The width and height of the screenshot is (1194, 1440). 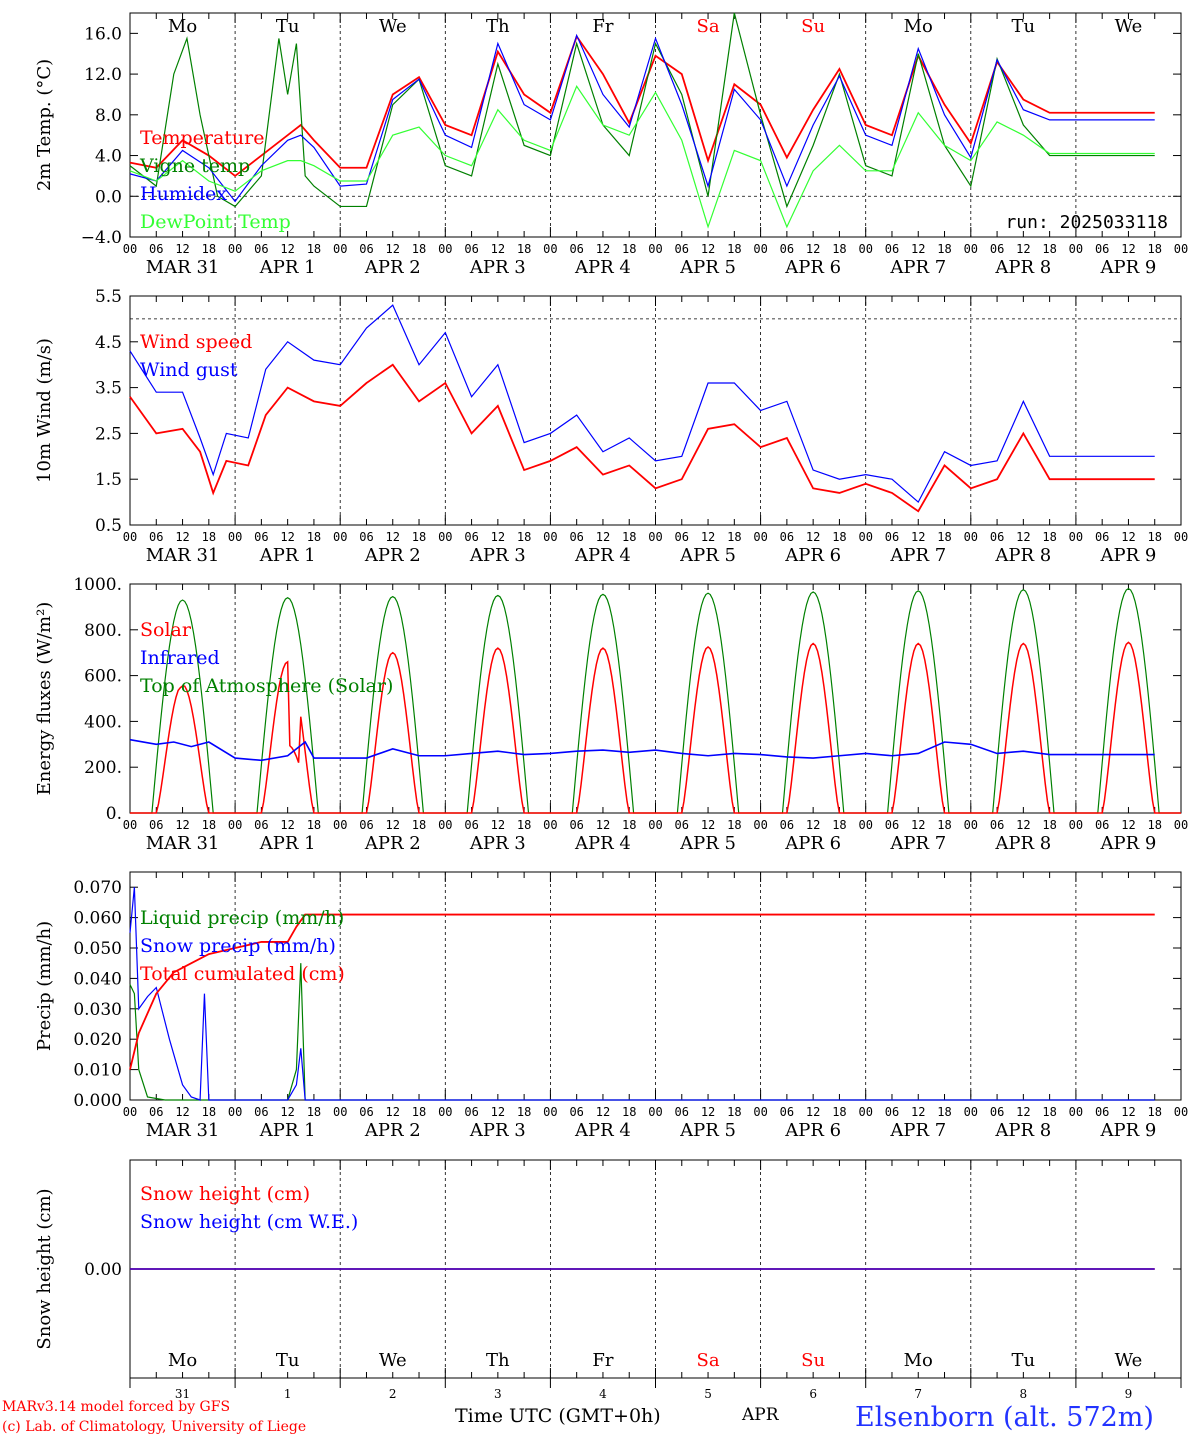 I want to click on station-label: Elsenborn (alt. 572m), so click(x=1004, y=1417).